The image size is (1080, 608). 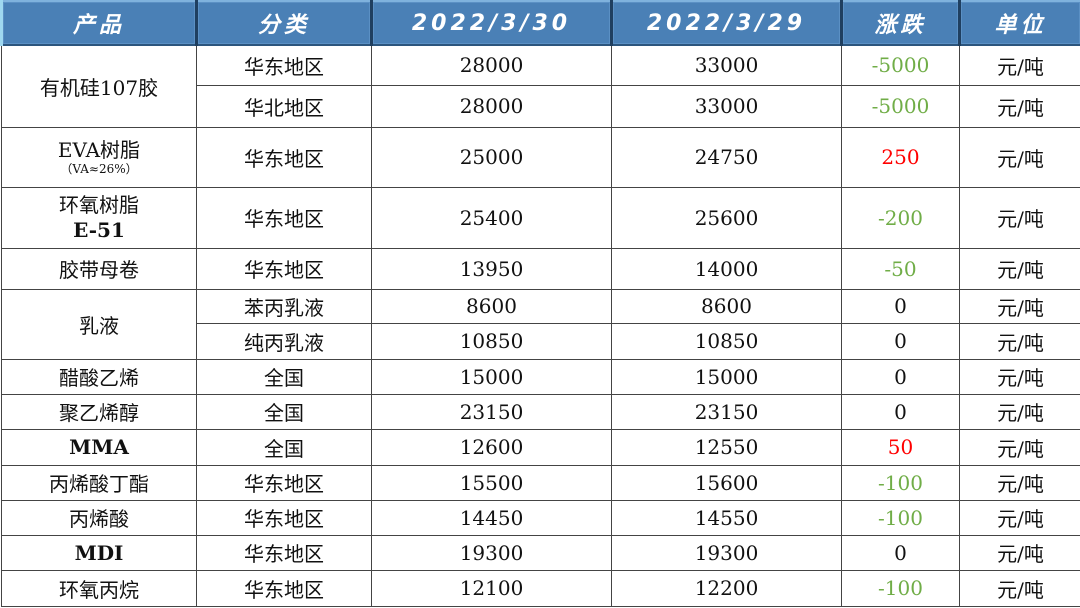 I want to click on price-date-1: 8600, so click(x=491, y=306).